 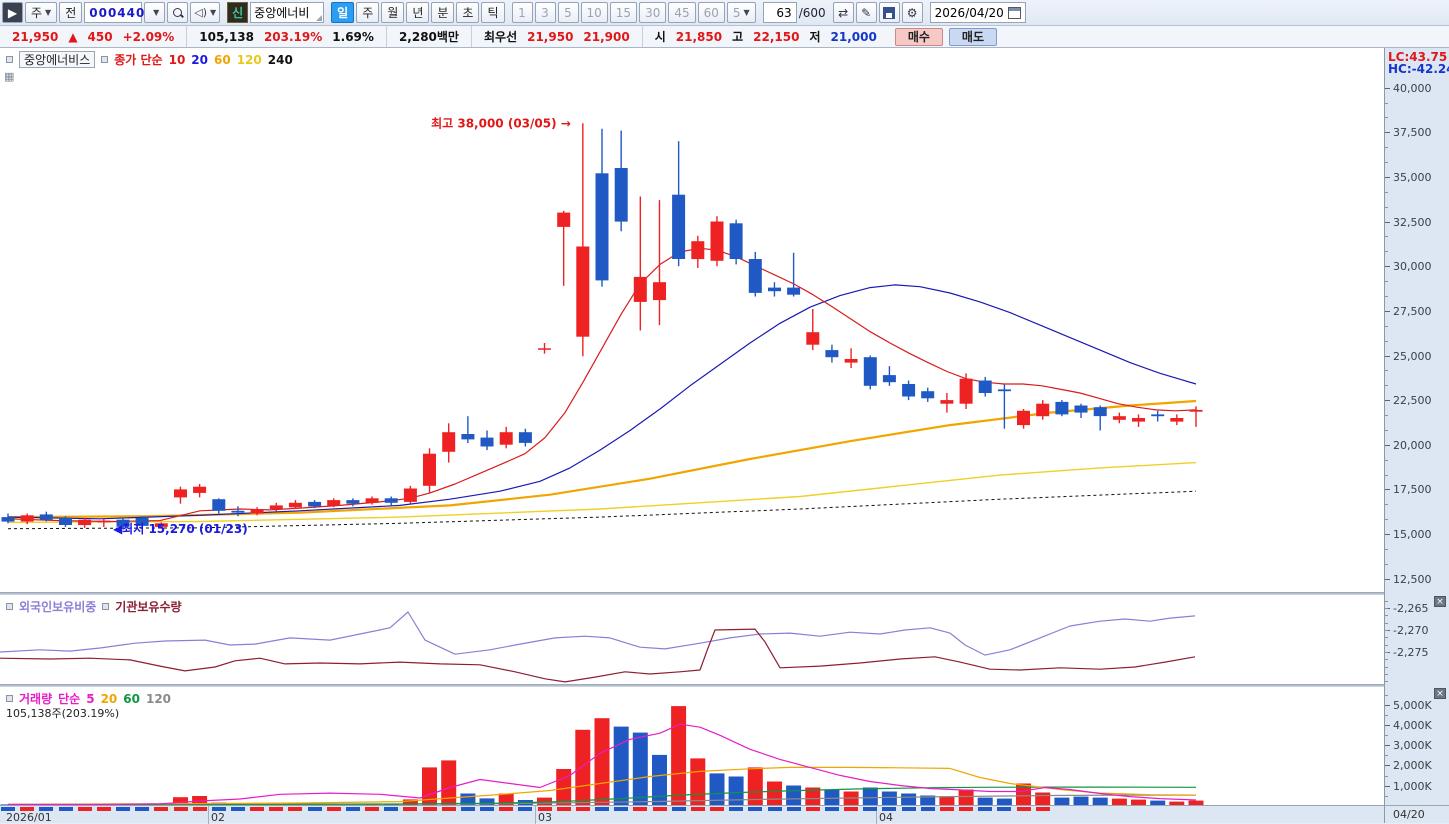 I want to click on draw-tool-button: ✎, so click(x=866, y=12).